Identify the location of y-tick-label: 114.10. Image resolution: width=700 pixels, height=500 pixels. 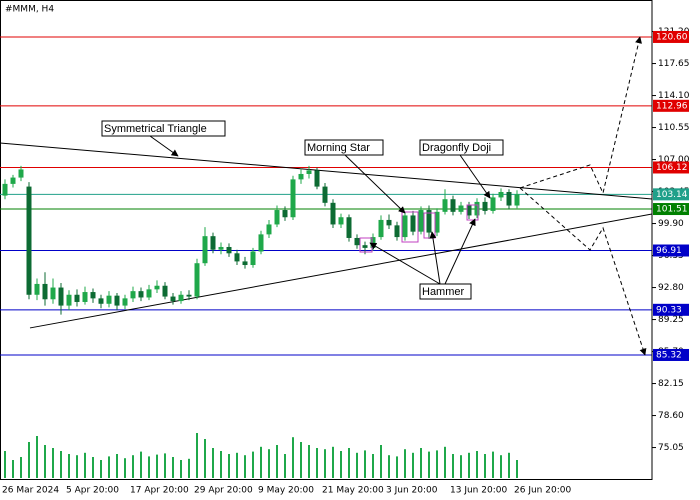
(674, 96).